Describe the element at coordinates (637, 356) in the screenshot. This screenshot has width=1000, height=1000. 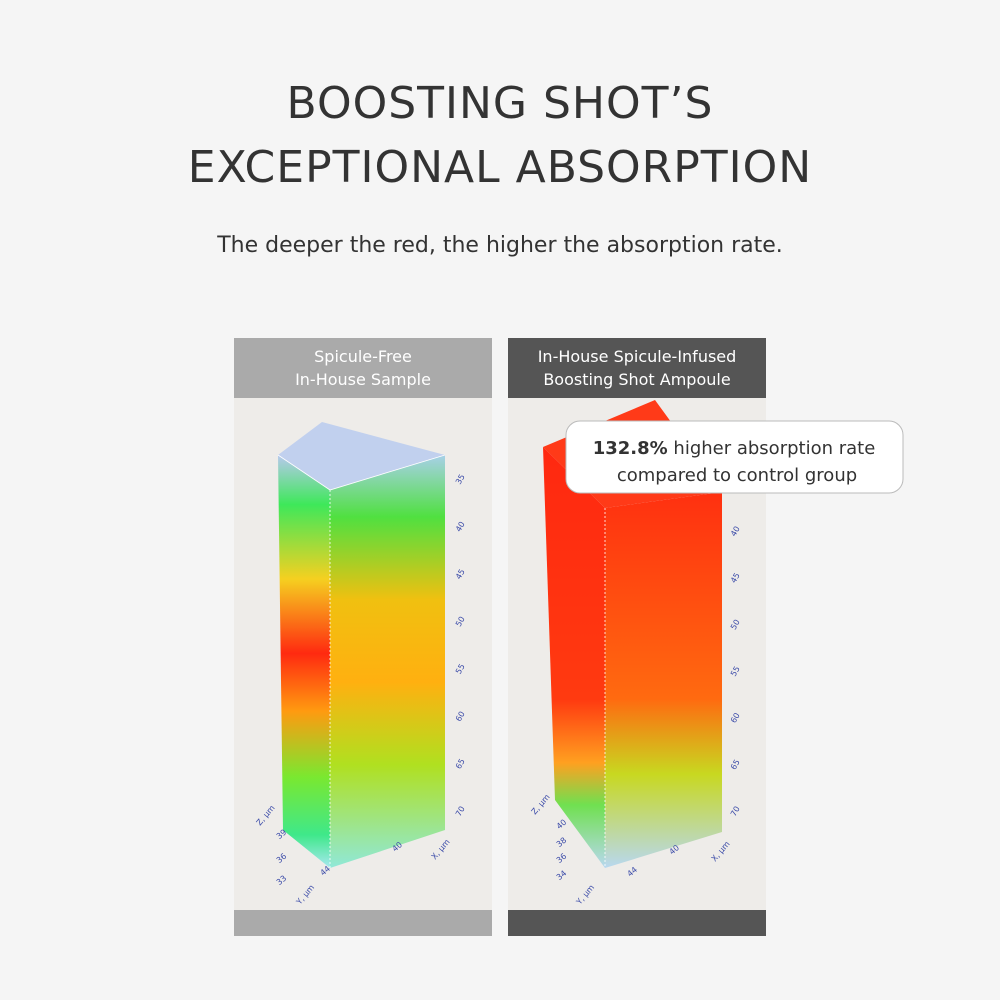
I see `panel-label: In-House Spicule-Infused` at that location.